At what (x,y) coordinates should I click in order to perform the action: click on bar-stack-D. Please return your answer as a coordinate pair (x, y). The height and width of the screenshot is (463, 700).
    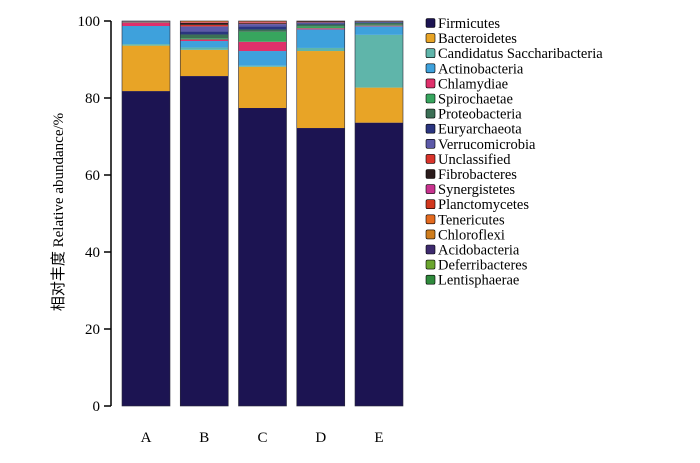
    Looking at the image, I should click on (321, 213).